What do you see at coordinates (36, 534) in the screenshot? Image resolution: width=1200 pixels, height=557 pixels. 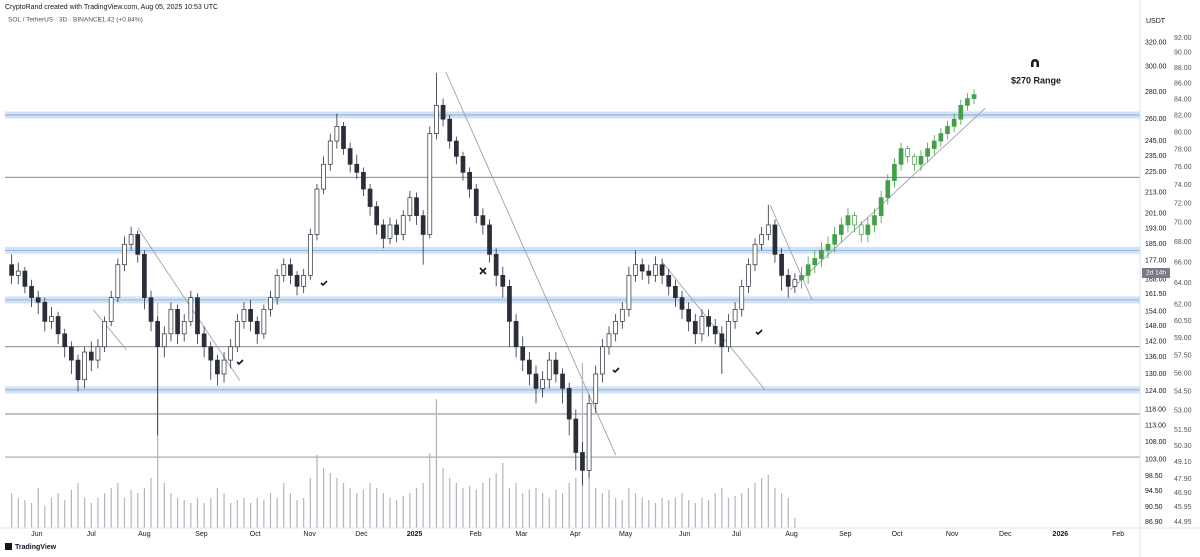 I see `x-tick-label: Jun` at bounding box center [36, 534].